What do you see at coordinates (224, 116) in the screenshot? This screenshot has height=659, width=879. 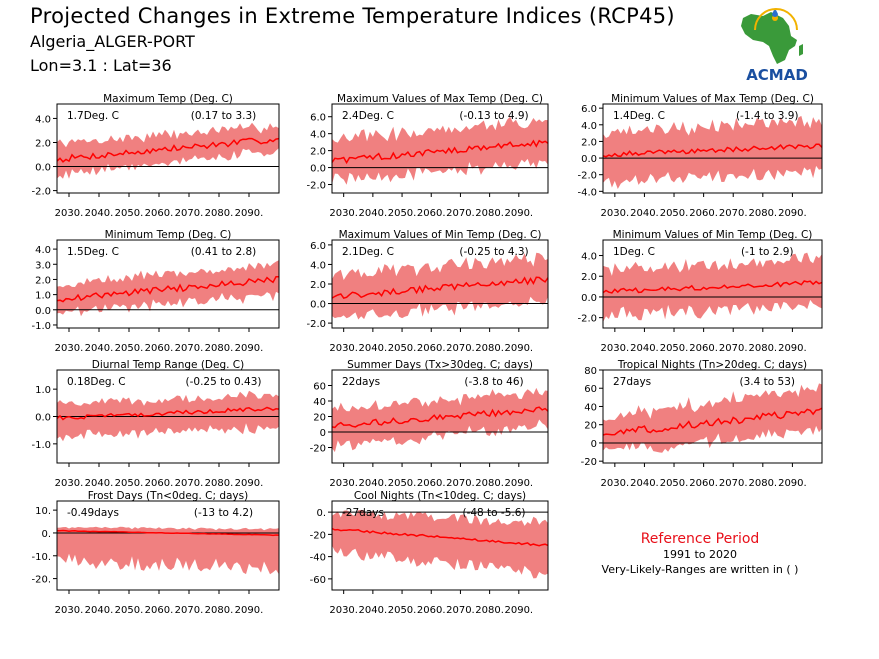 I see `likely-range: (0.17 to 3.3)` at bounding box center [224, 116].